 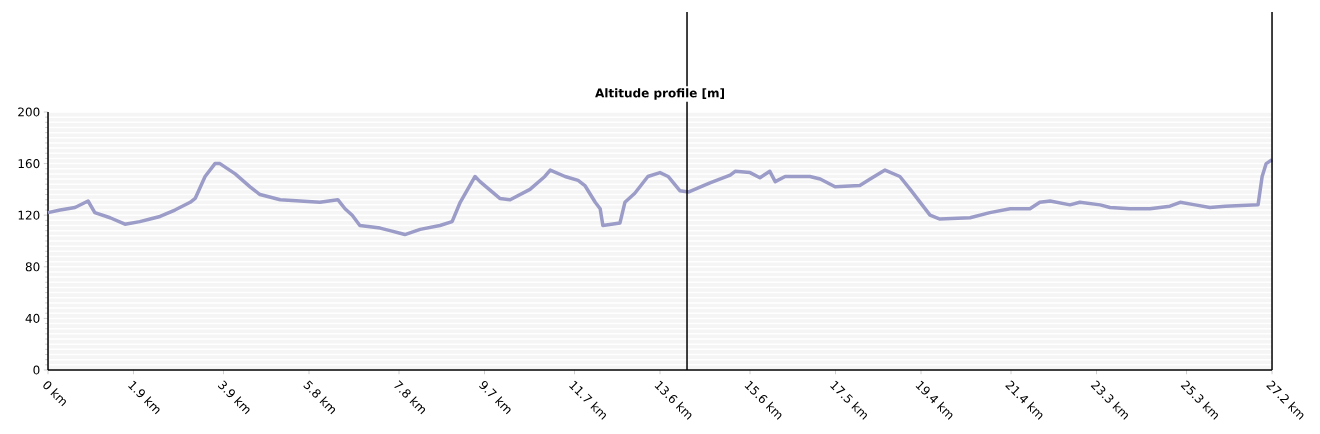 What do you see at coordinates (410, 397) in the screenshot?
I see `x-tick-label: 7.8 km` at bounding box center [410, 397].